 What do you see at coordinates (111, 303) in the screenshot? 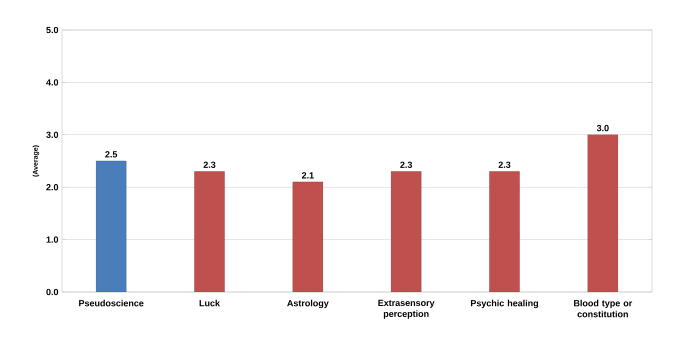
I see `x-tick-label: Pseudoscience` at bounding box center [111, 303].